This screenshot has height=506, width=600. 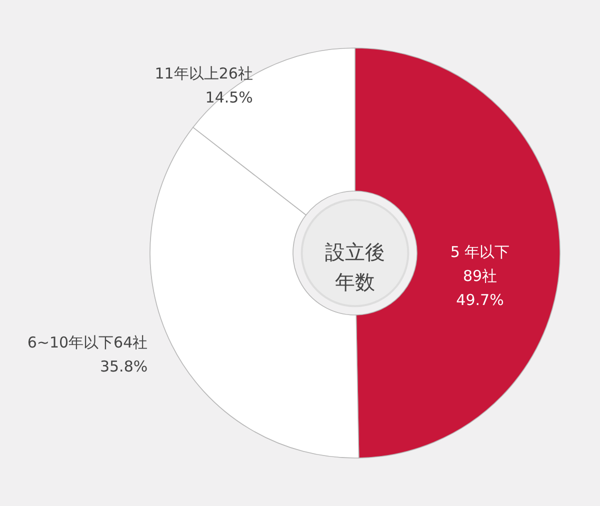 I want to click on text: 設立後年数, so click(x=355, y=267).